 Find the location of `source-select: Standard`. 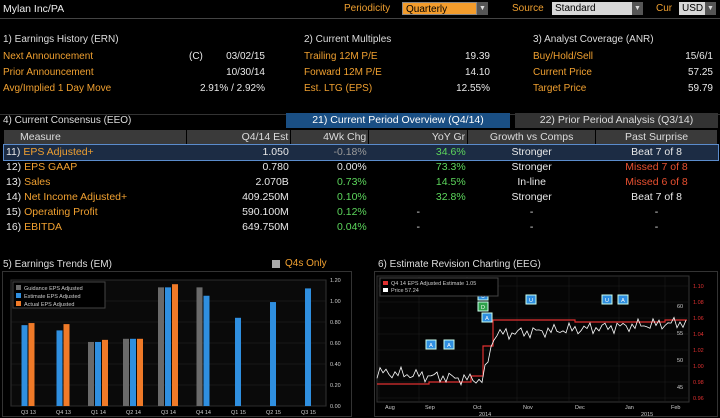

source-select: Standard is located at coordinates (592, 8).